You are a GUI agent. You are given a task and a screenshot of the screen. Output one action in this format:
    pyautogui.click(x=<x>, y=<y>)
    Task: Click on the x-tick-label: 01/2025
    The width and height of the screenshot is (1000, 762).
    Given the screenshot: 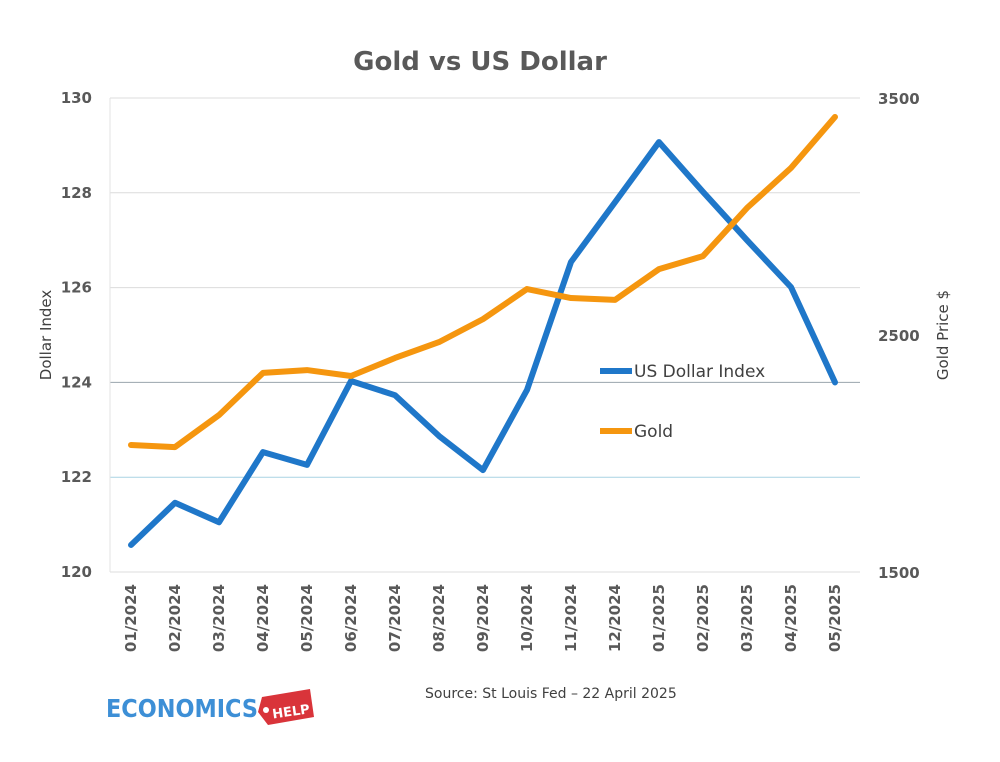 What is the action you would take?
    pyautogui.click(x=659, y=618)
    